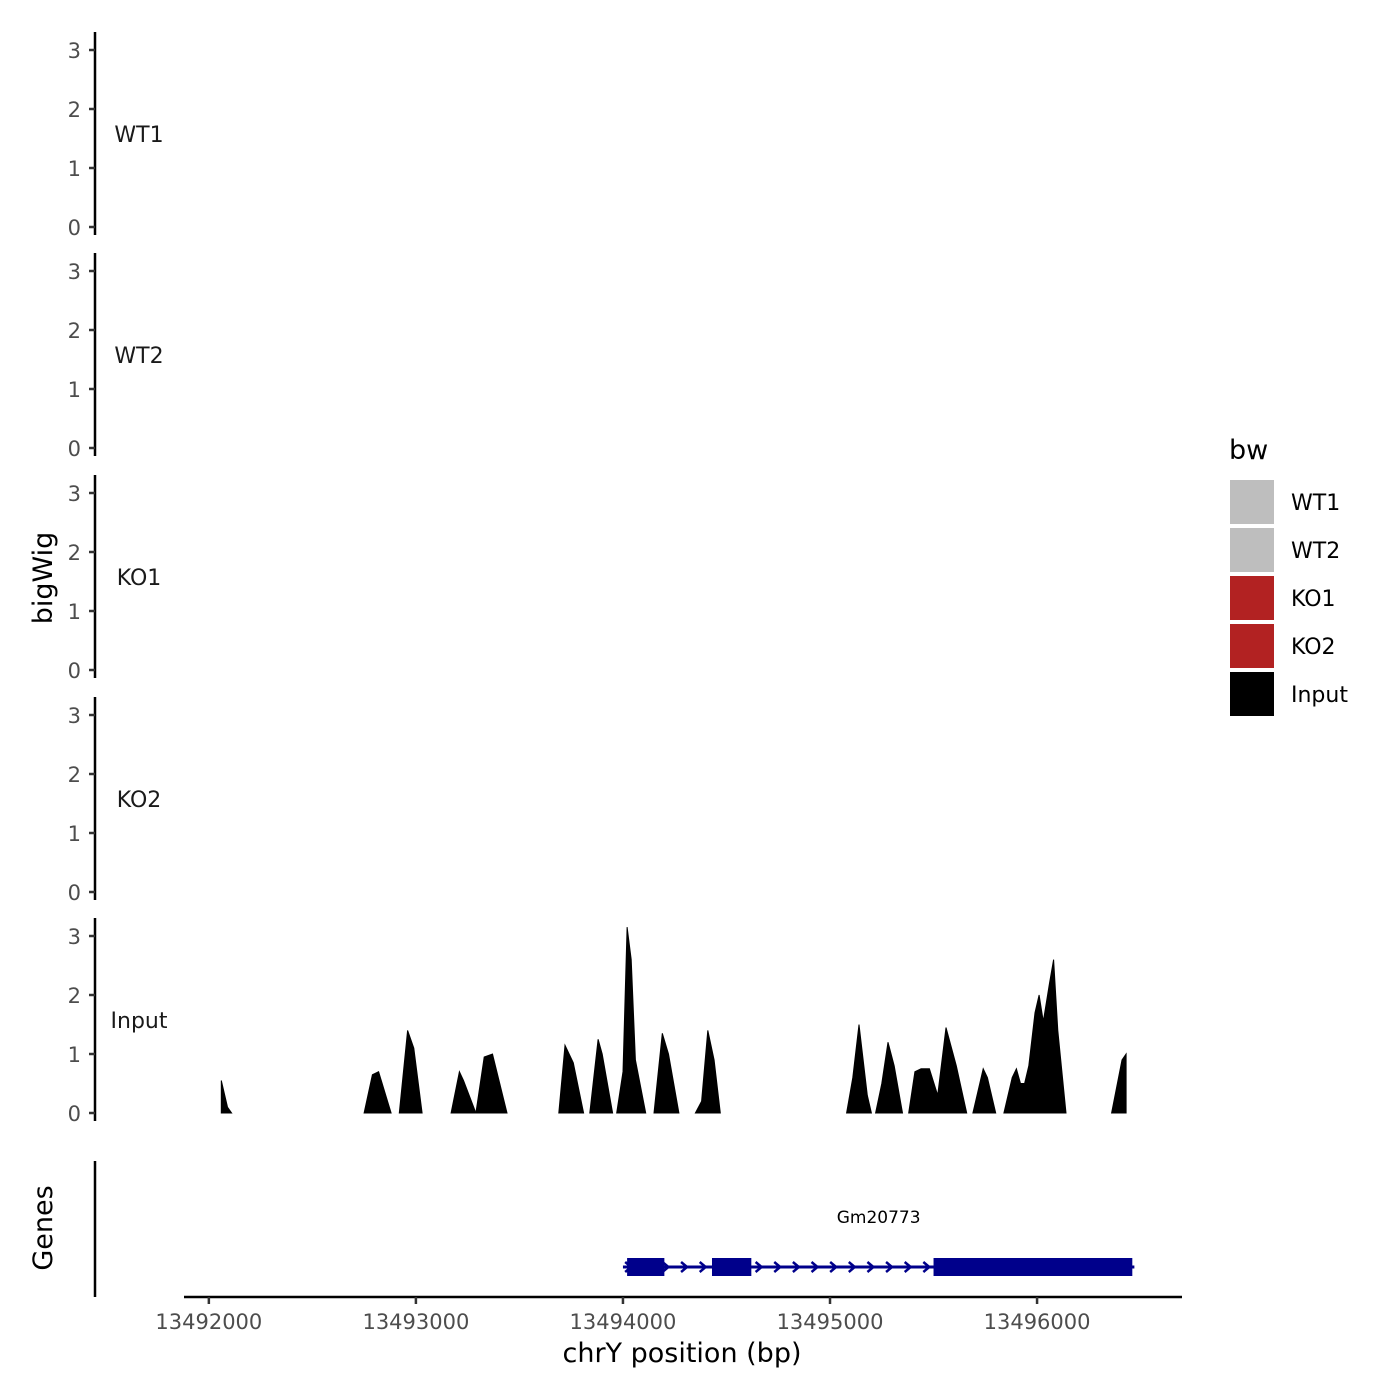  What do you see at coordinates (1313, 599) in the screenshot?
I see `legend-label: KO1` at bounding box center [1313, 599].